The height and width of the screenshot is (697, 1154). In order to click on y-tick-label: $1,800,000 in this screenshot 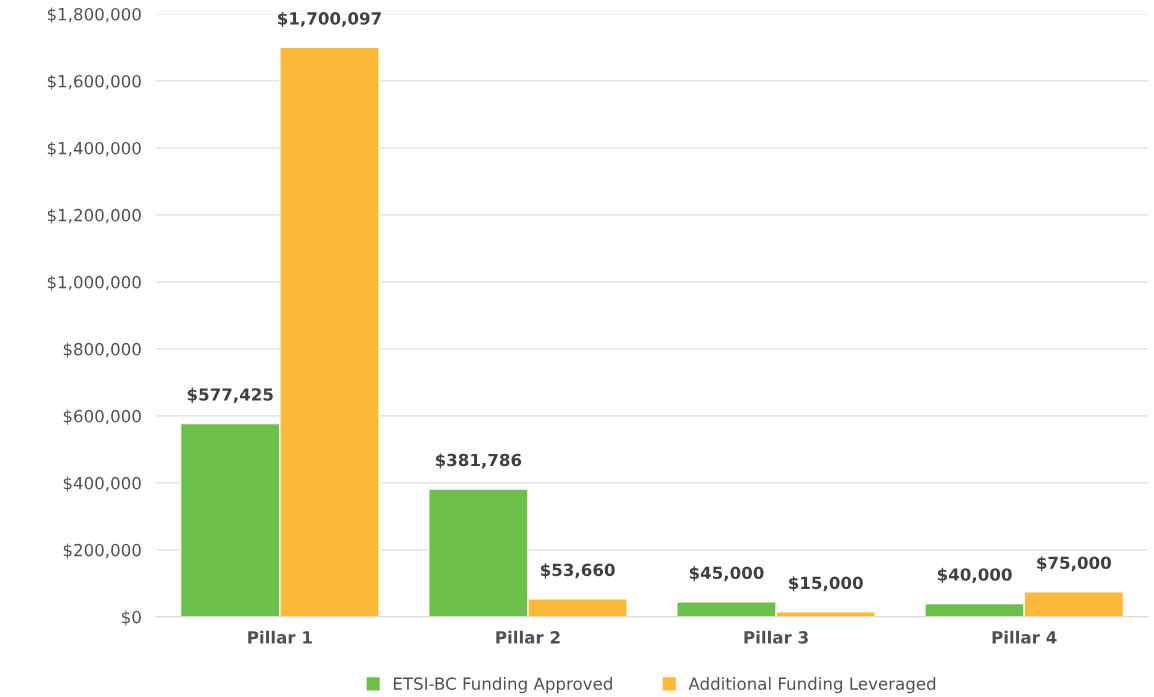, I will do `click(94, 15)`.